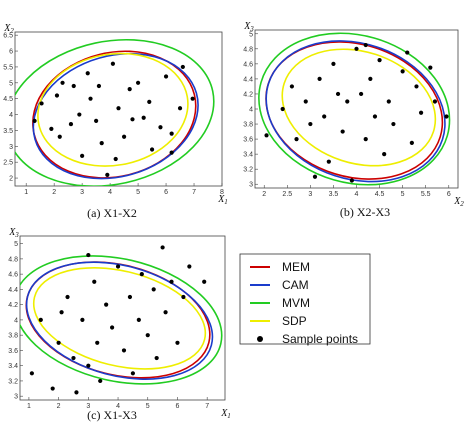  Describe the element at coordinates (279, 285) in the screenshot. I see `legend-item-cam: CAM` at that location.